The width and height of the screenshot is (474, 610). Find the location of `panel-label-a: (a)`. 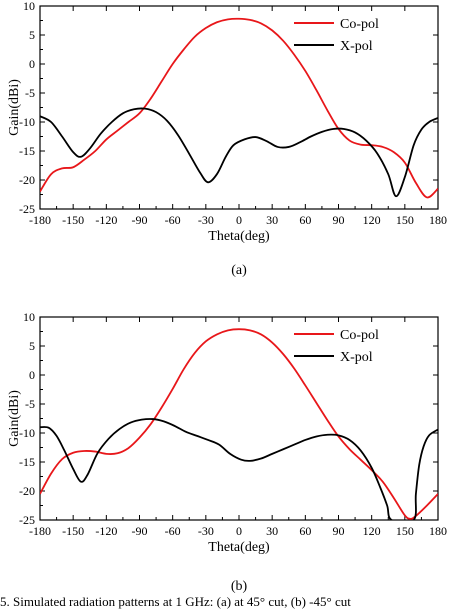

panel-label-a: (a) is located at coordinates (239, 270).